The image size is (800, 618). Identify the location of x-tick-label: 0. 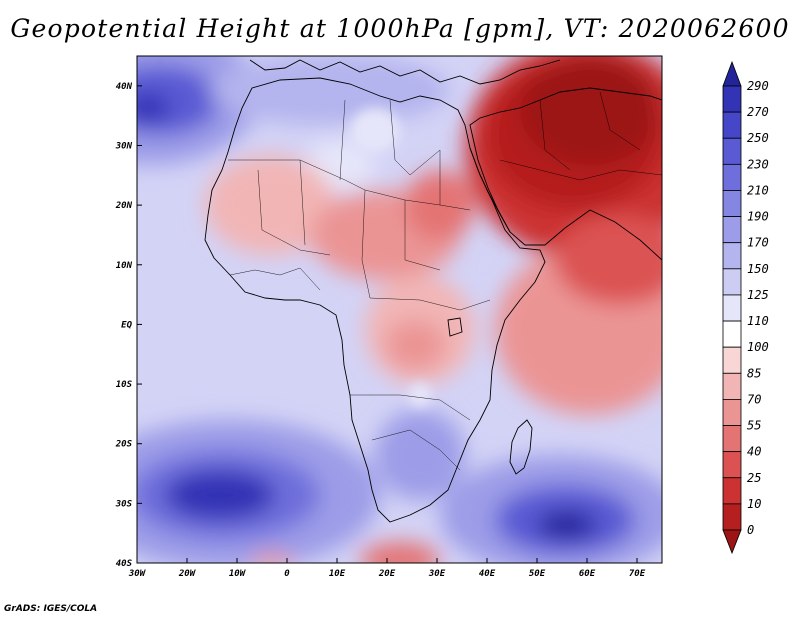
(287, 574).